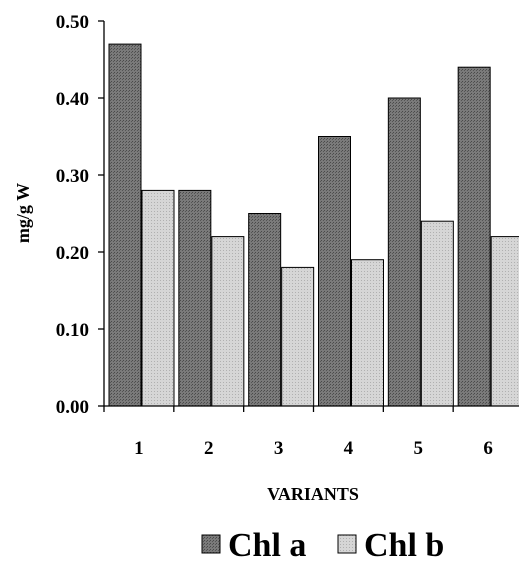 This screenshot has width=519, height=564. I want to click on legend-label-chl-b: Chl b, so click(404, 543).